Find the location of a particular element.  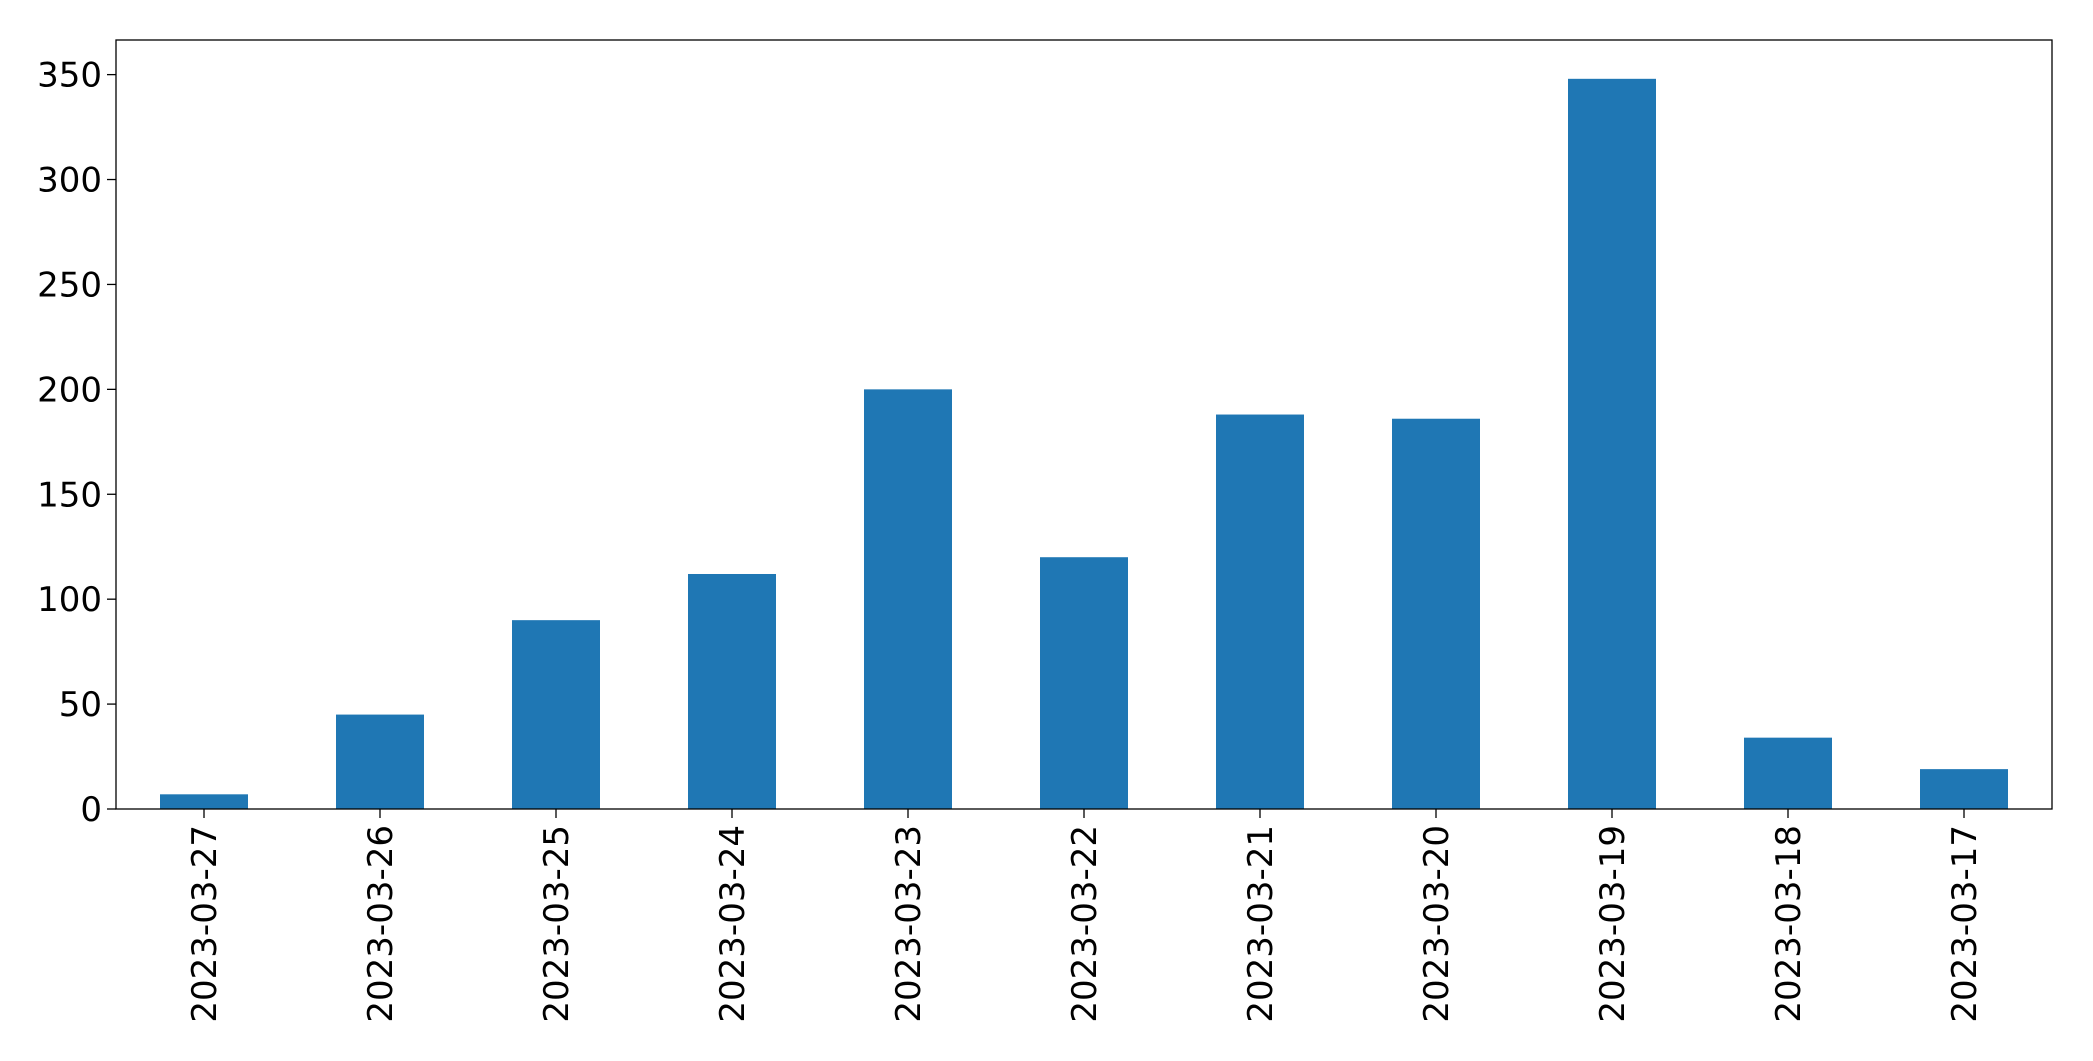

x-tick-label: 2023-03-25 is located at coordinates (557, 924).